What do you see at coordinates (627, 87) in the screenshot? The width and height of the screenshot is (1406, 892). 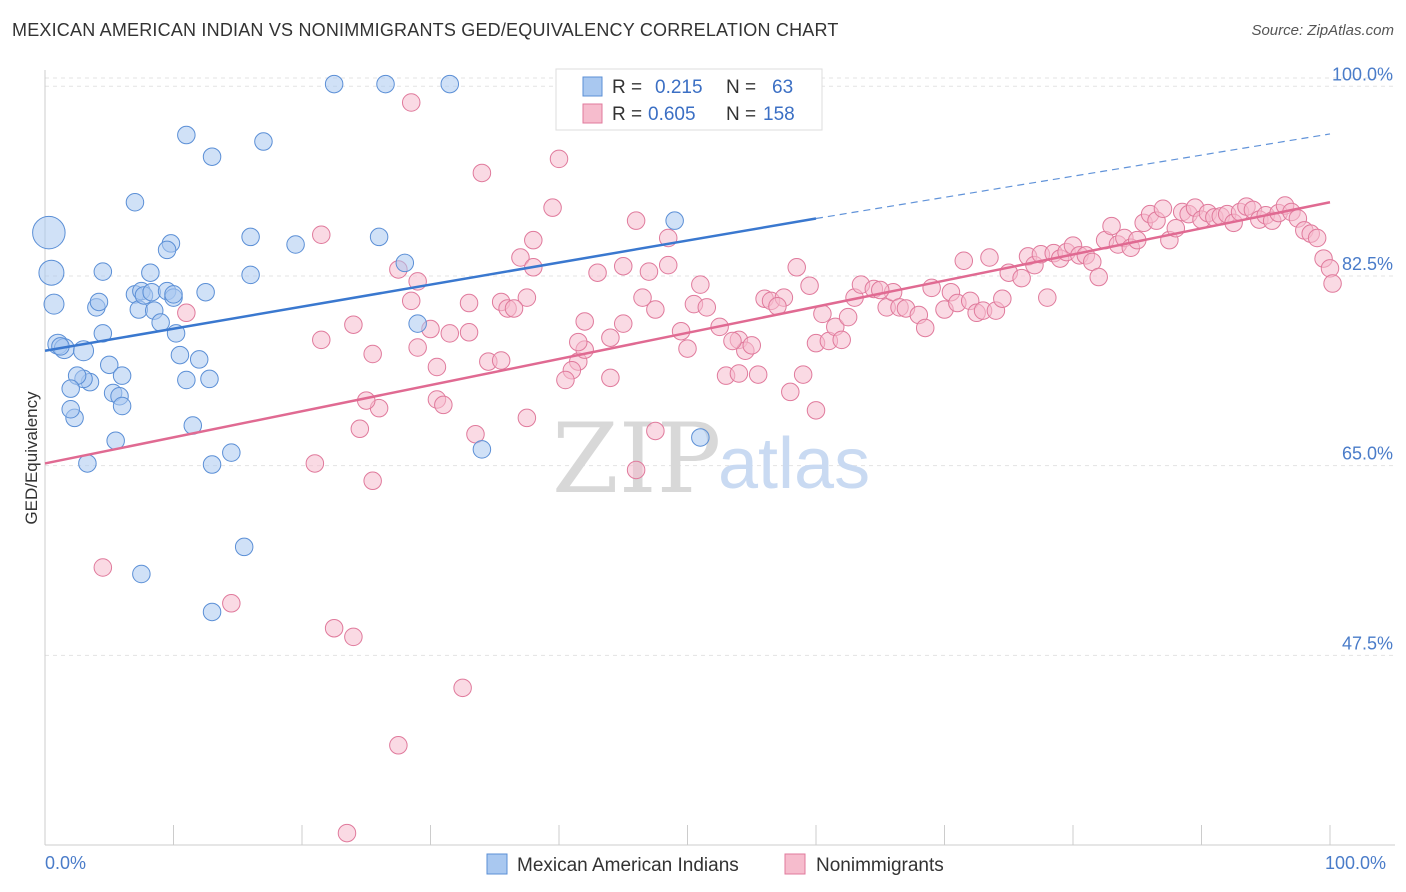 I see `stats-legend-r-label-blue: R =` at bounding box center [627, 87].